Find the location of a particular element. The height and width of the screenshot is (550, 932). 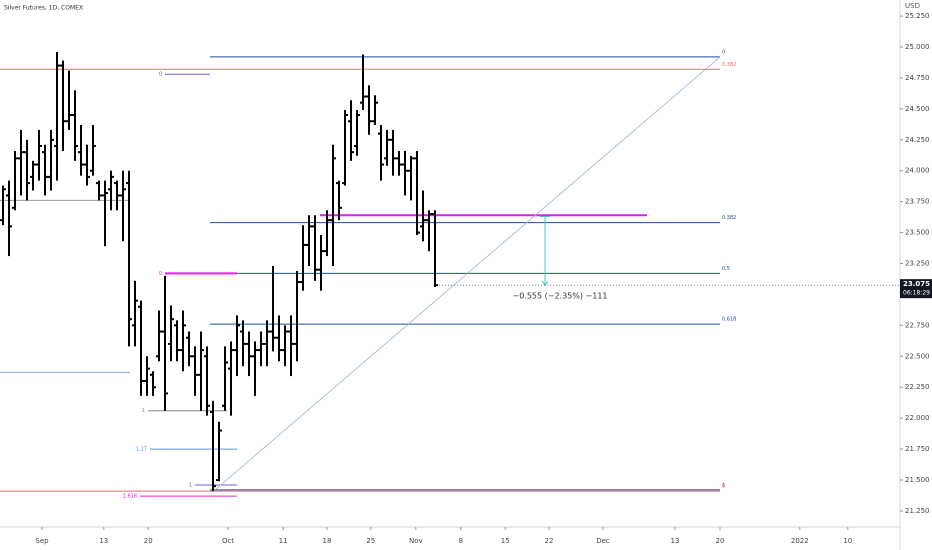

x-tick-label: 15 is located at coordinates (505, 541).